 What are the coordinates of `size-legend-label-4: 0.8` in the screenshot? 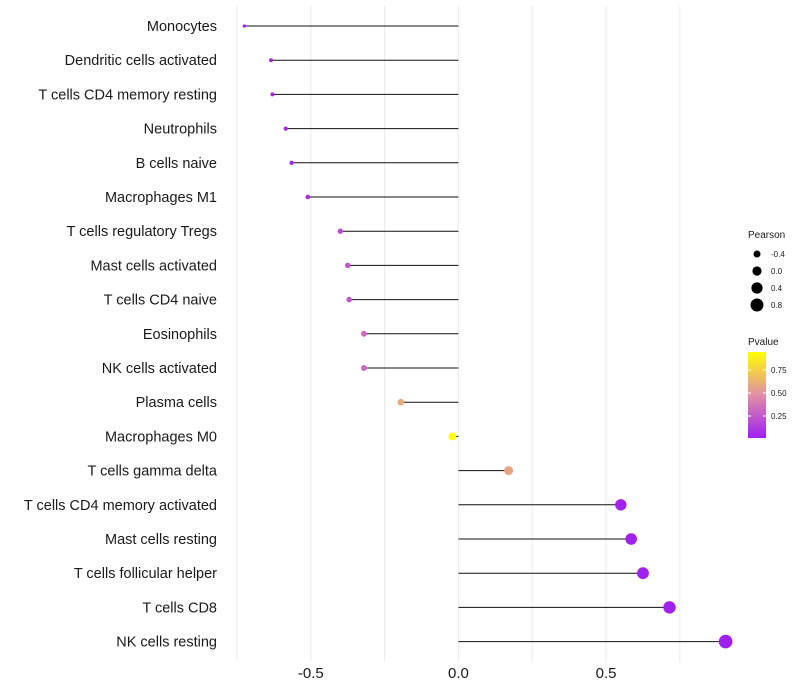 It's located at (777, 305).